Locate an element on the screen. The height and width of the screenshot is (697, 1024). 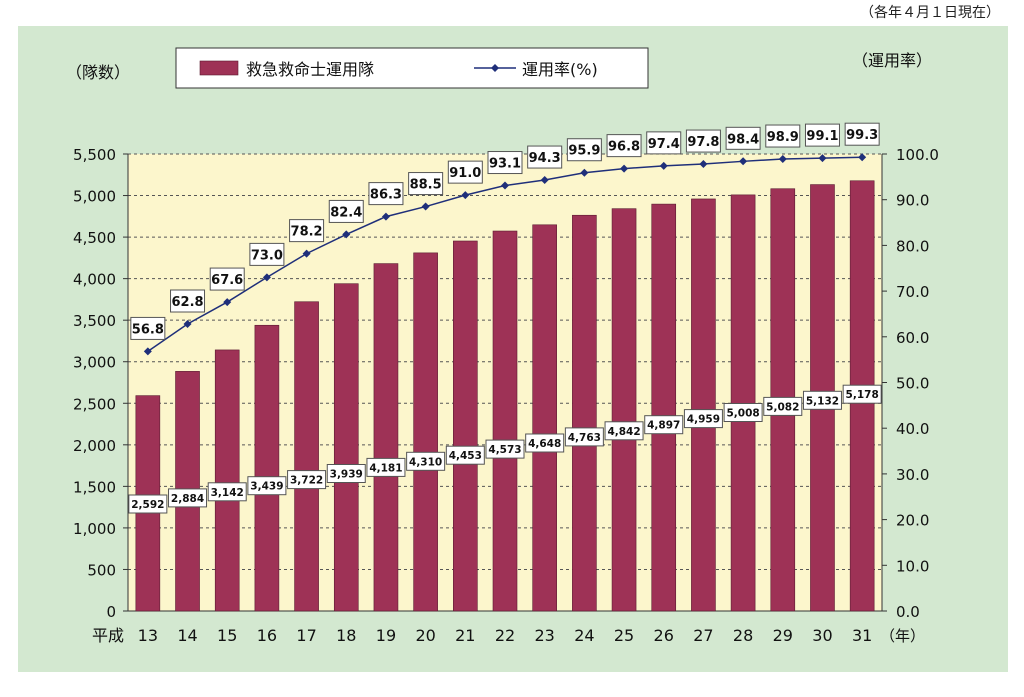
rate-label: 67.6 is located at coordinates (227, 280).